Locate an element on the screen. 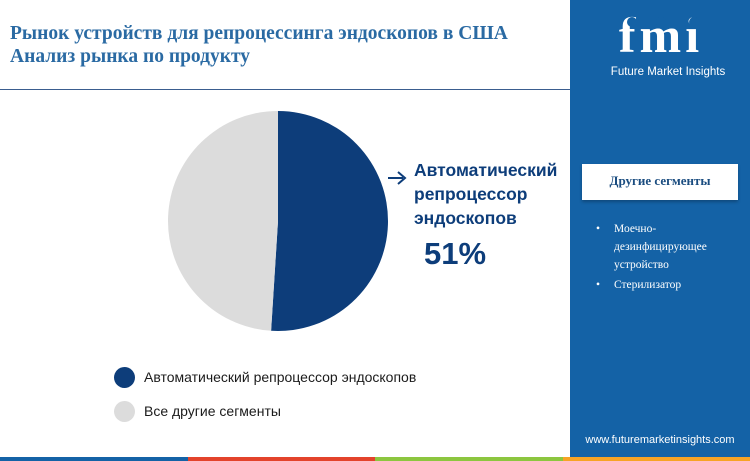 The width and height of the screenshot is (750, 461). title-line-2: Анализ рынка по продукту is located at coordinates (130, 56).